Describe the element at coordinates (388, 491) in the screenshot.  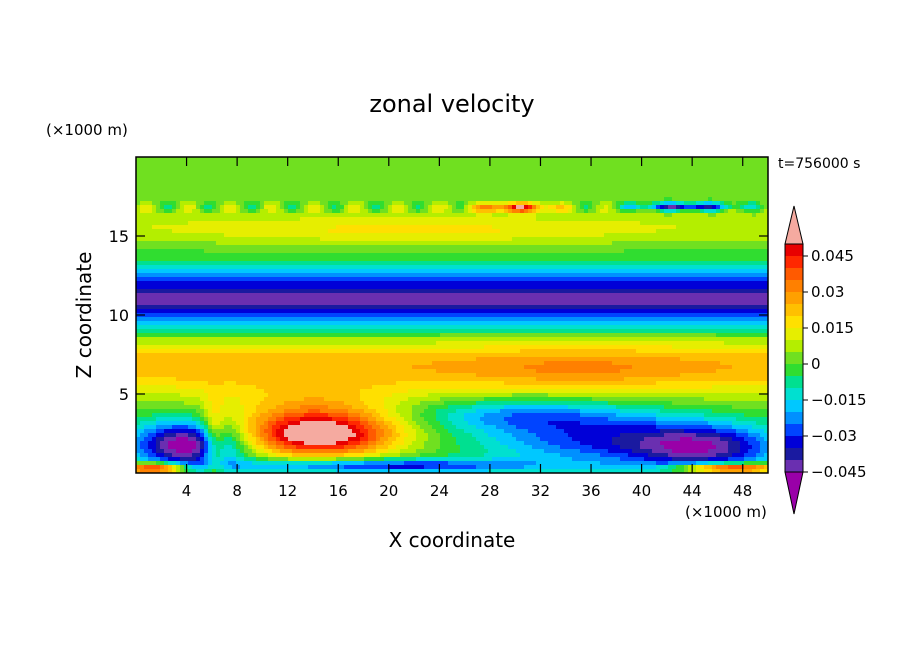
I see `x-tick-label: 20` at that location.